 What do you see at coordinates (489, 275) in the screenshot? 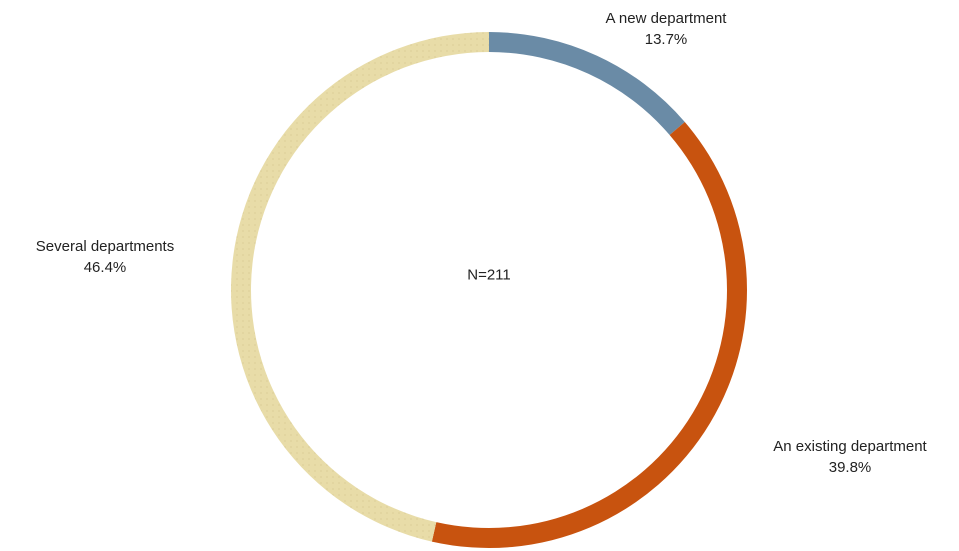
I see `center-n-label: N=211` at bounding box center [489, 275].